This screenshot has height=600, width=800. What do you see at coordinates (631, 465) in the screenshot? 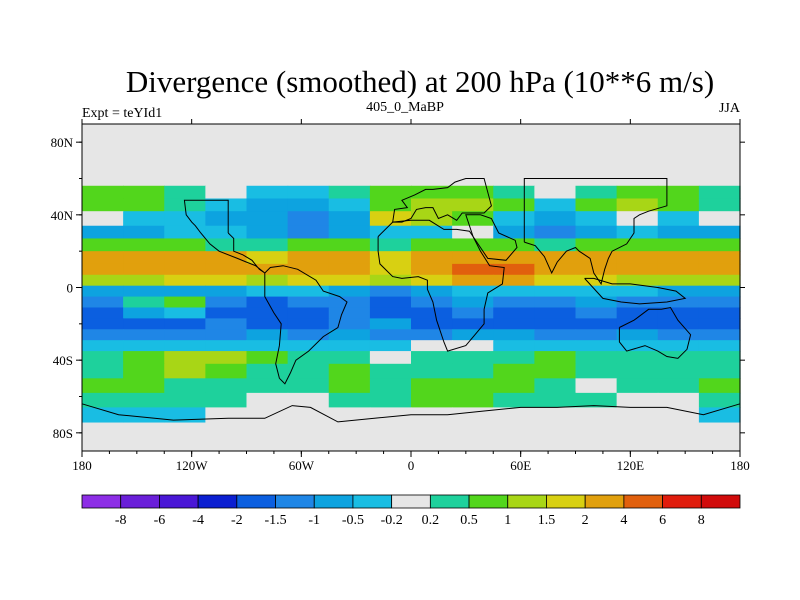
I see `x-tick-label: 120E` at bounding box center [631, 465].